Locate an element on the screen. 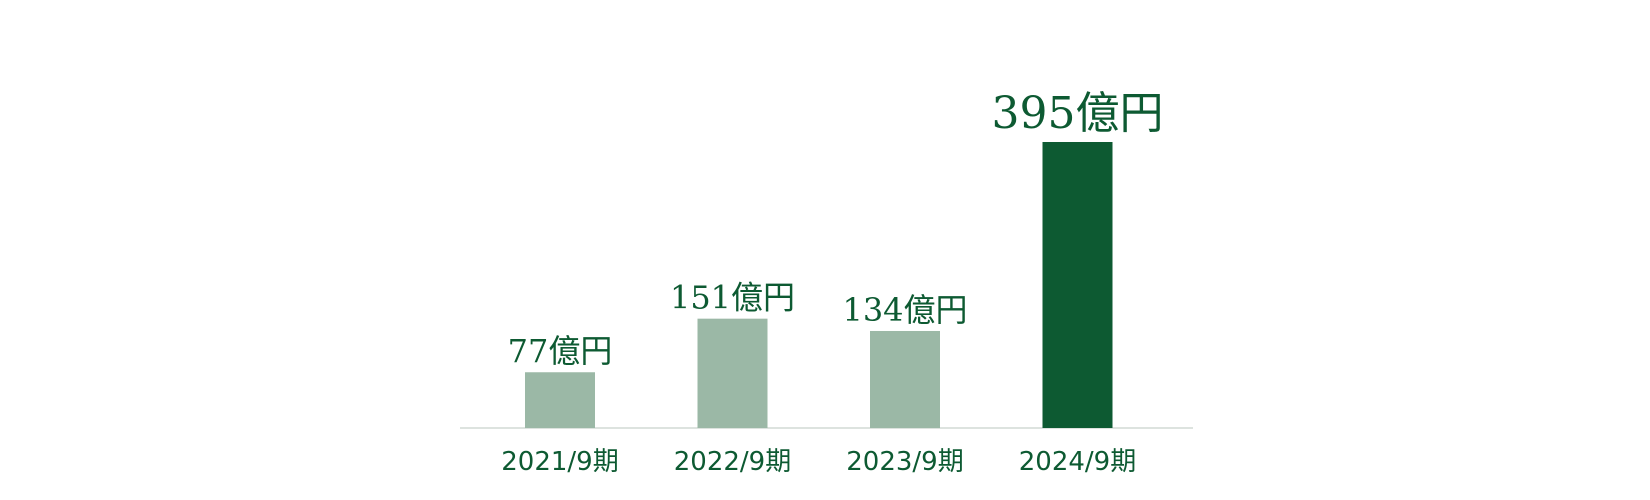 Image resolution: width=1650 pixels, height=500 pixels. value-label: 77億円 is located at coordinates (560, 351).